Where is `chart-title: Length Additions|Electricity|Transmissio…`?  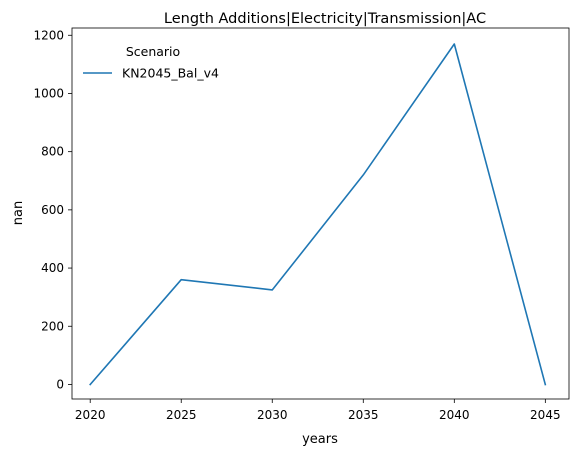
chart-title: Length Additions|Electricity|Transmissio… is located at coordinates (325, 19).